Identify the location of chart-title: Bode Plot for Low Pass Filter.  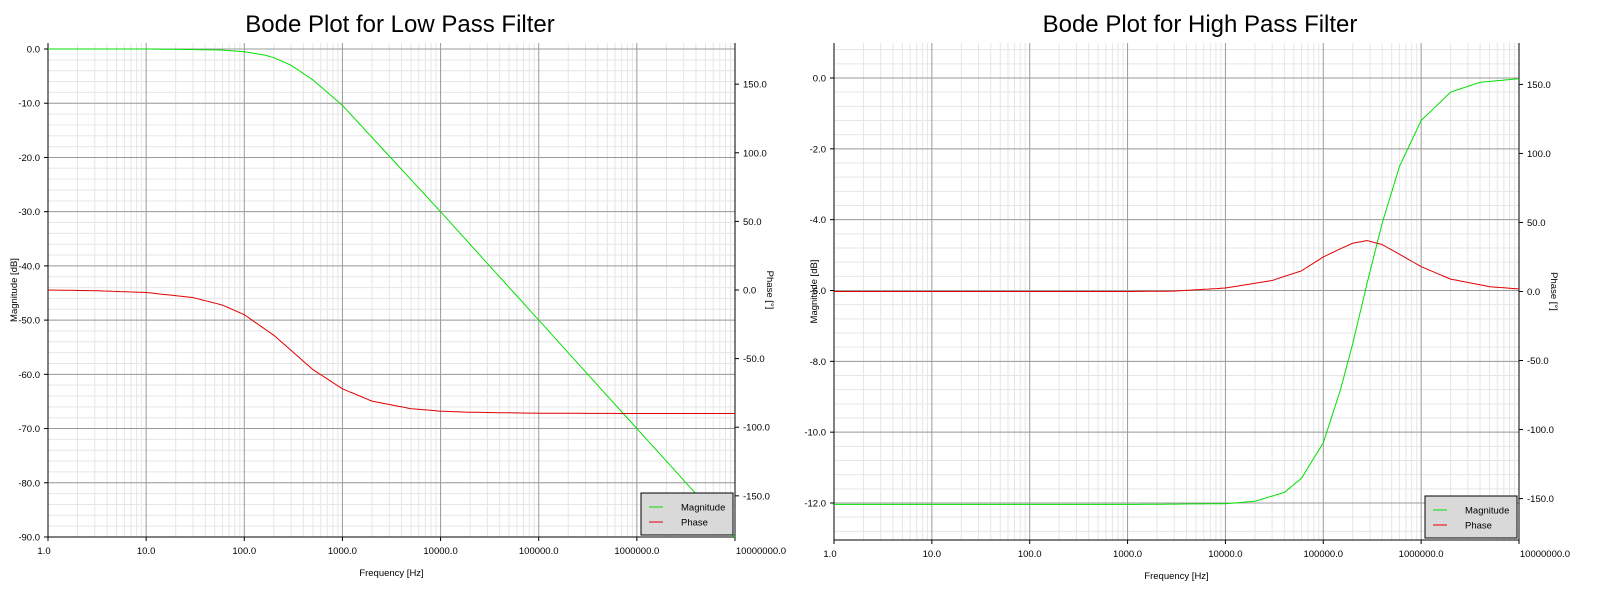
(400, 24).